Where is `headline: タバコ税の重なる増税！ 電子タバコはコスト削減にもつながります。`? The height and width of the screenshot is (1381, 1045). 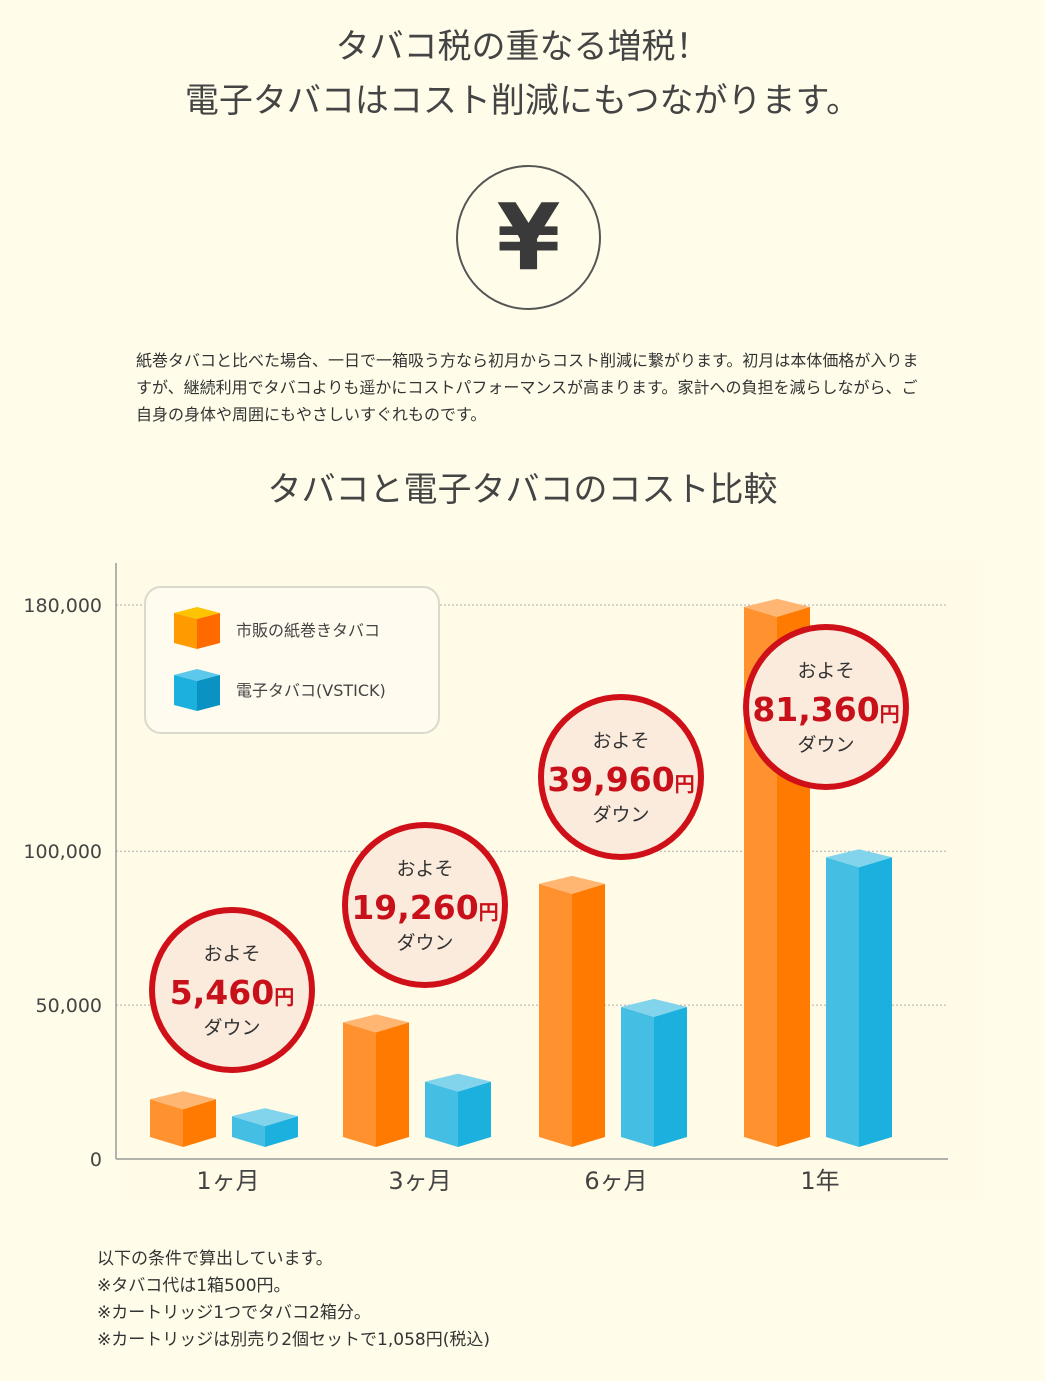 headline: タバコ税の重なる増税！ 電子タバコはコスト削減にもつながります。 is located at coordinates (522, 74).